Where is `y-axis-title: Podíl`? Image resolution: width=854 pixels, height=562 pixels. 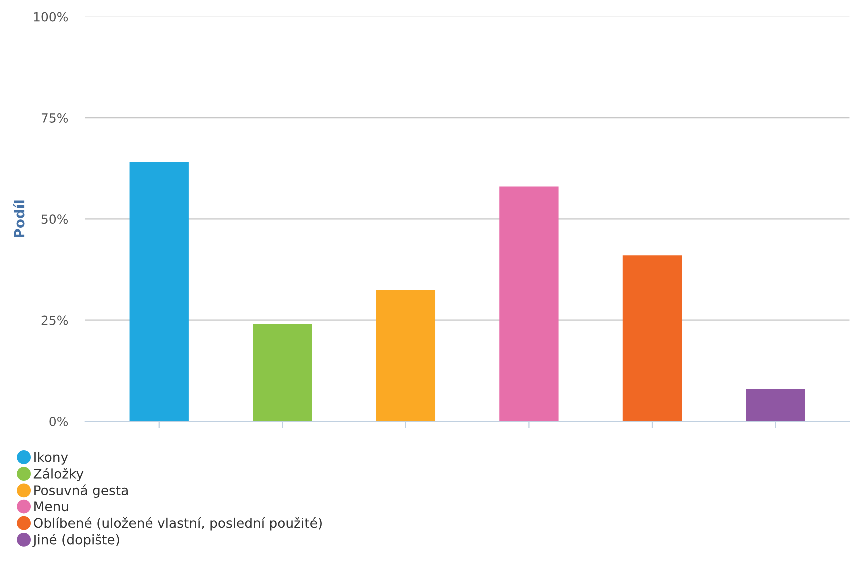 y-axis-title: Podíl is located at coordinates (19, 219).